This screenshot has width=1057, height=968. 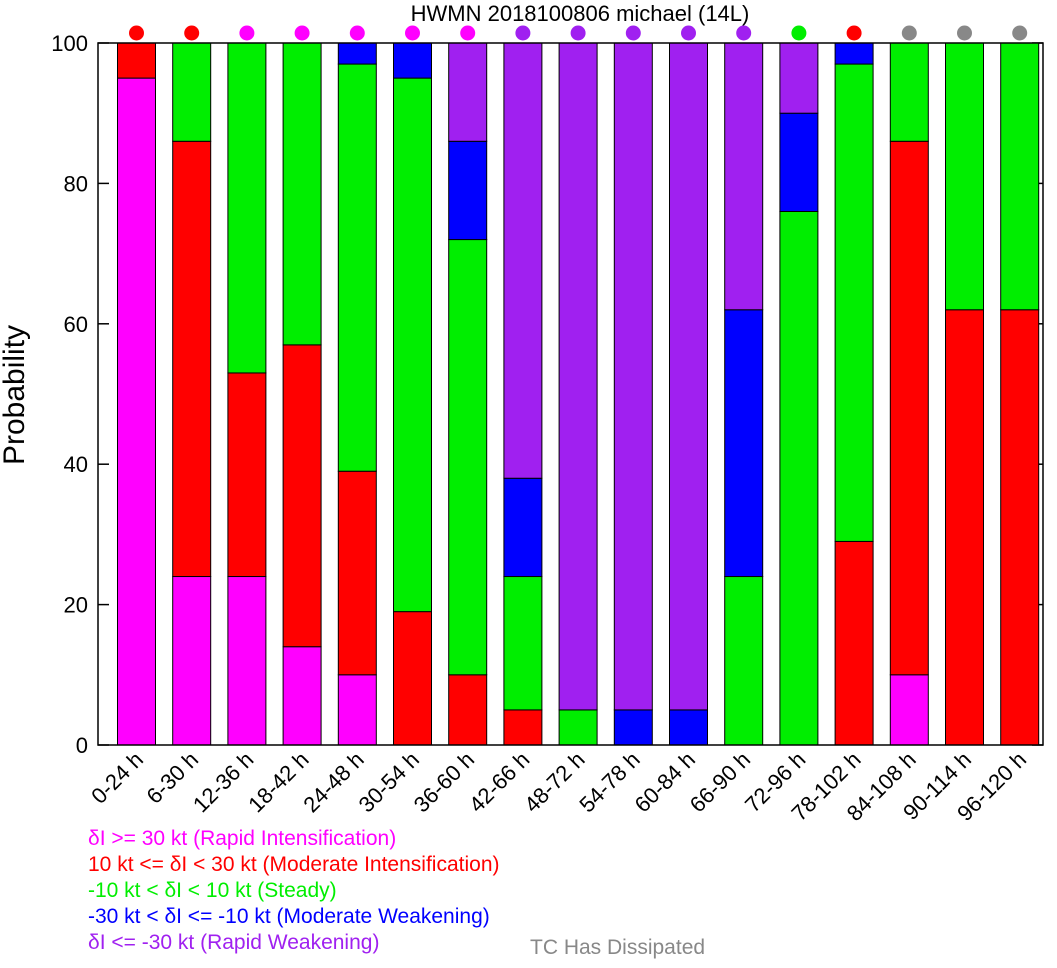 What do you see at coordinates (223, 782) in the screenshot?
I see `x-tick-label: 12-36 h` at bounding box center [223, 782].